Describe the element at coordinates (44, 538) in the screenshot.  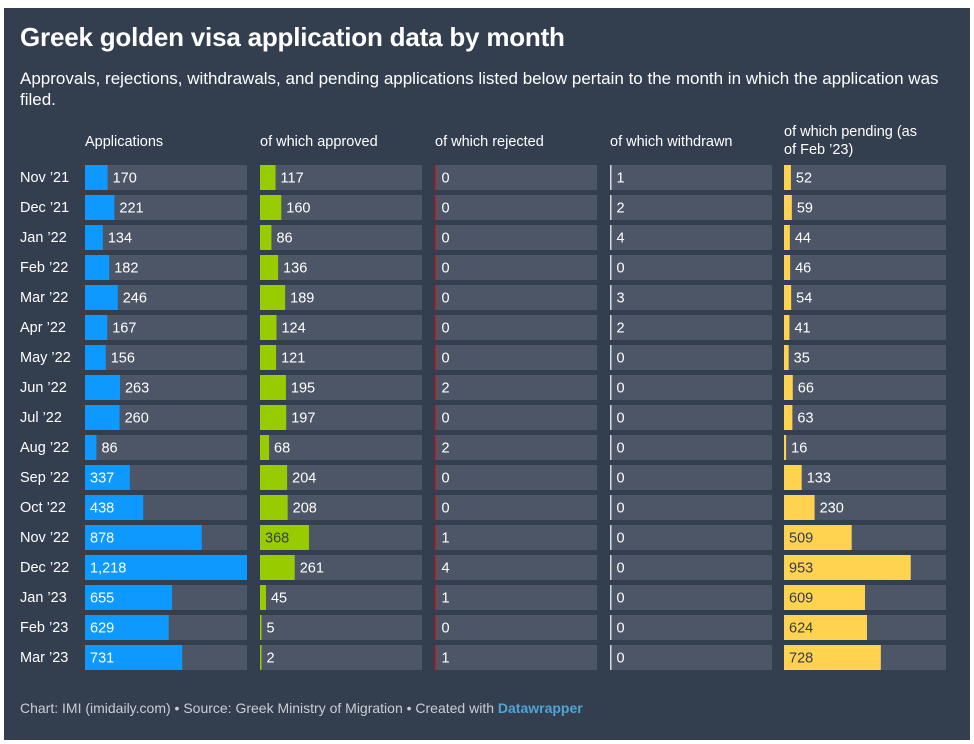
I see `row-label-nov-22: Nov ’22` at that location.